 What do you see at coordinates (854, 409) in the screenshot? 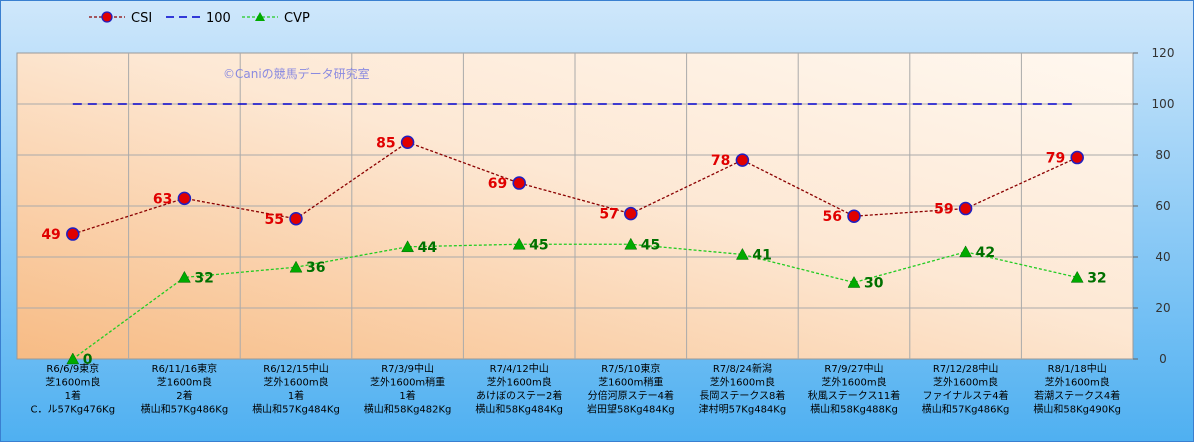
I see `x-tick-label-line: 横山和58Kg488Kg` at bounding box center [854, 409].